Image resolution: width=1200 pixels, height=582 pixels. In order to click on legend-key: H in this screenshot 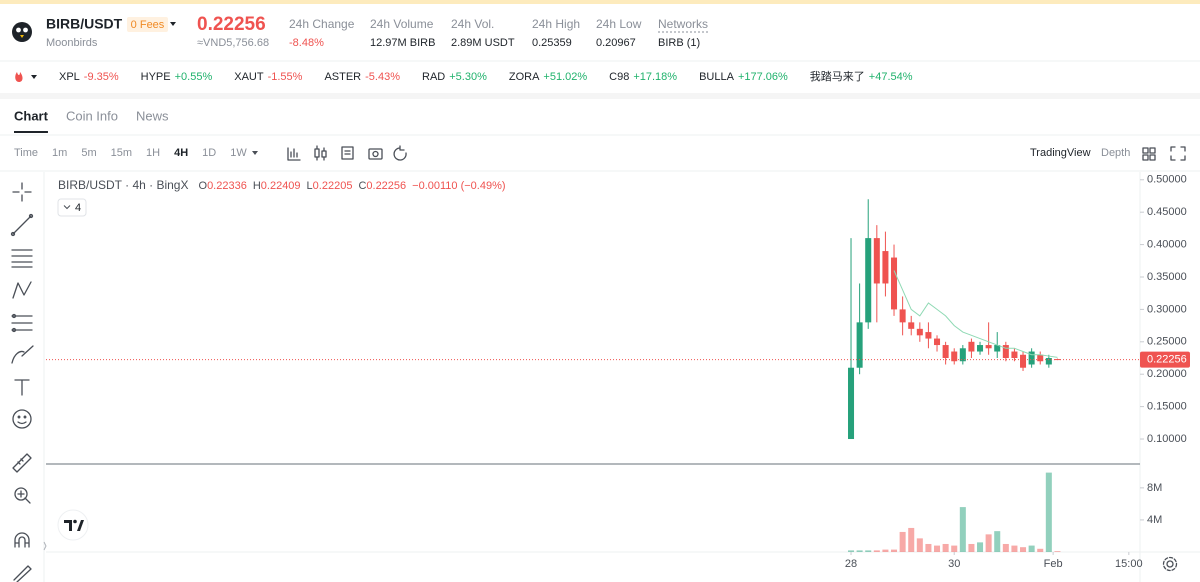, I will do `click(257, 186)`.